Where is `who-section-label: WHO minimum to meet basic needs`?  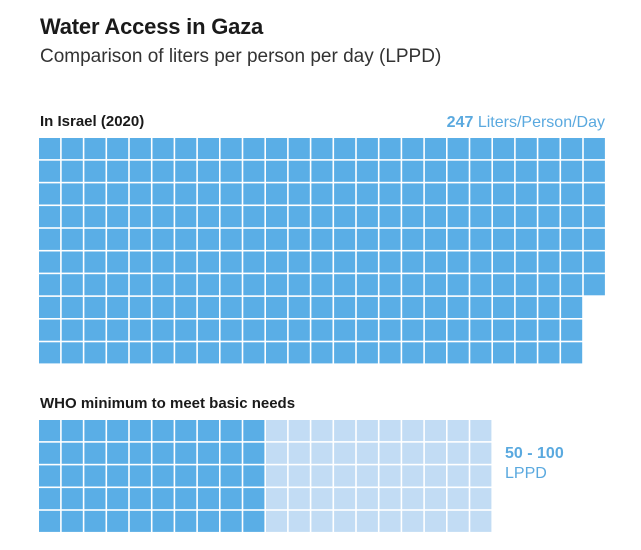 who-section-label: WHO minimum to meet basic needs is located at coordinates (168, 403).